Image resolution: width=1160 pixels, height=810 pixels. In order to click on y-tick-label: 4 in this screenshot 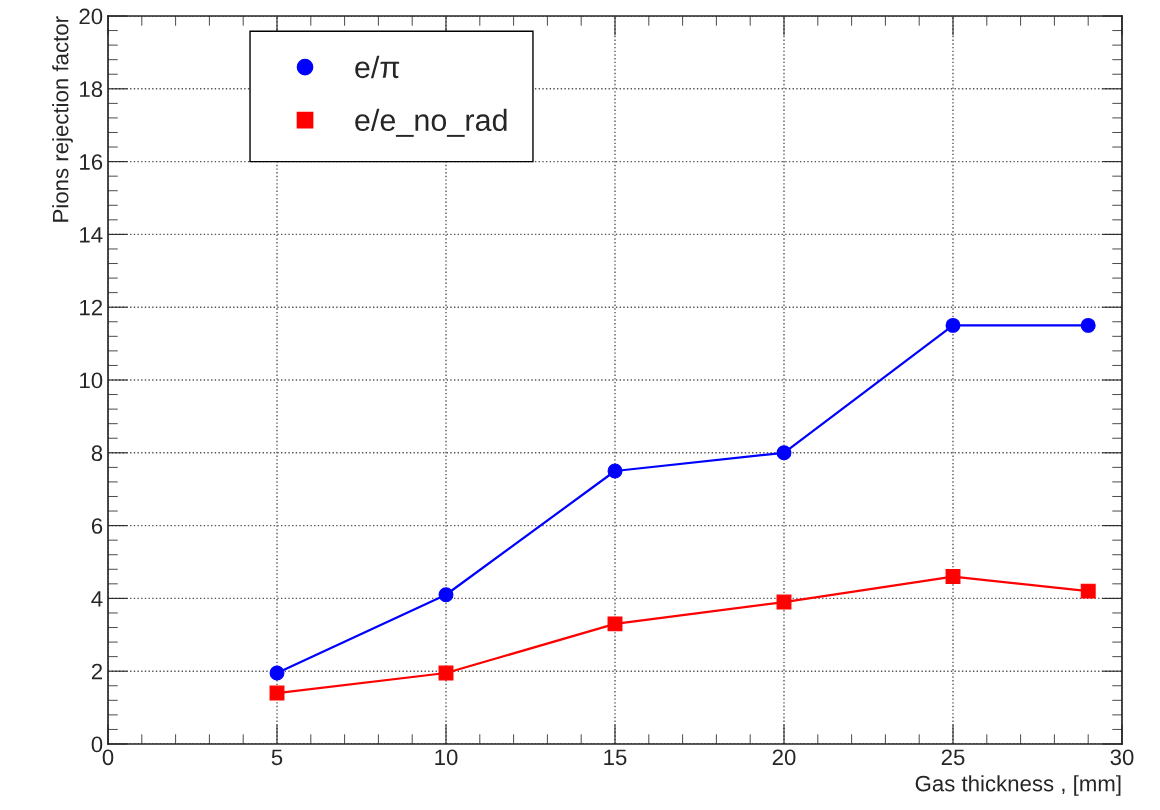, I will do `click(97, 599)`.